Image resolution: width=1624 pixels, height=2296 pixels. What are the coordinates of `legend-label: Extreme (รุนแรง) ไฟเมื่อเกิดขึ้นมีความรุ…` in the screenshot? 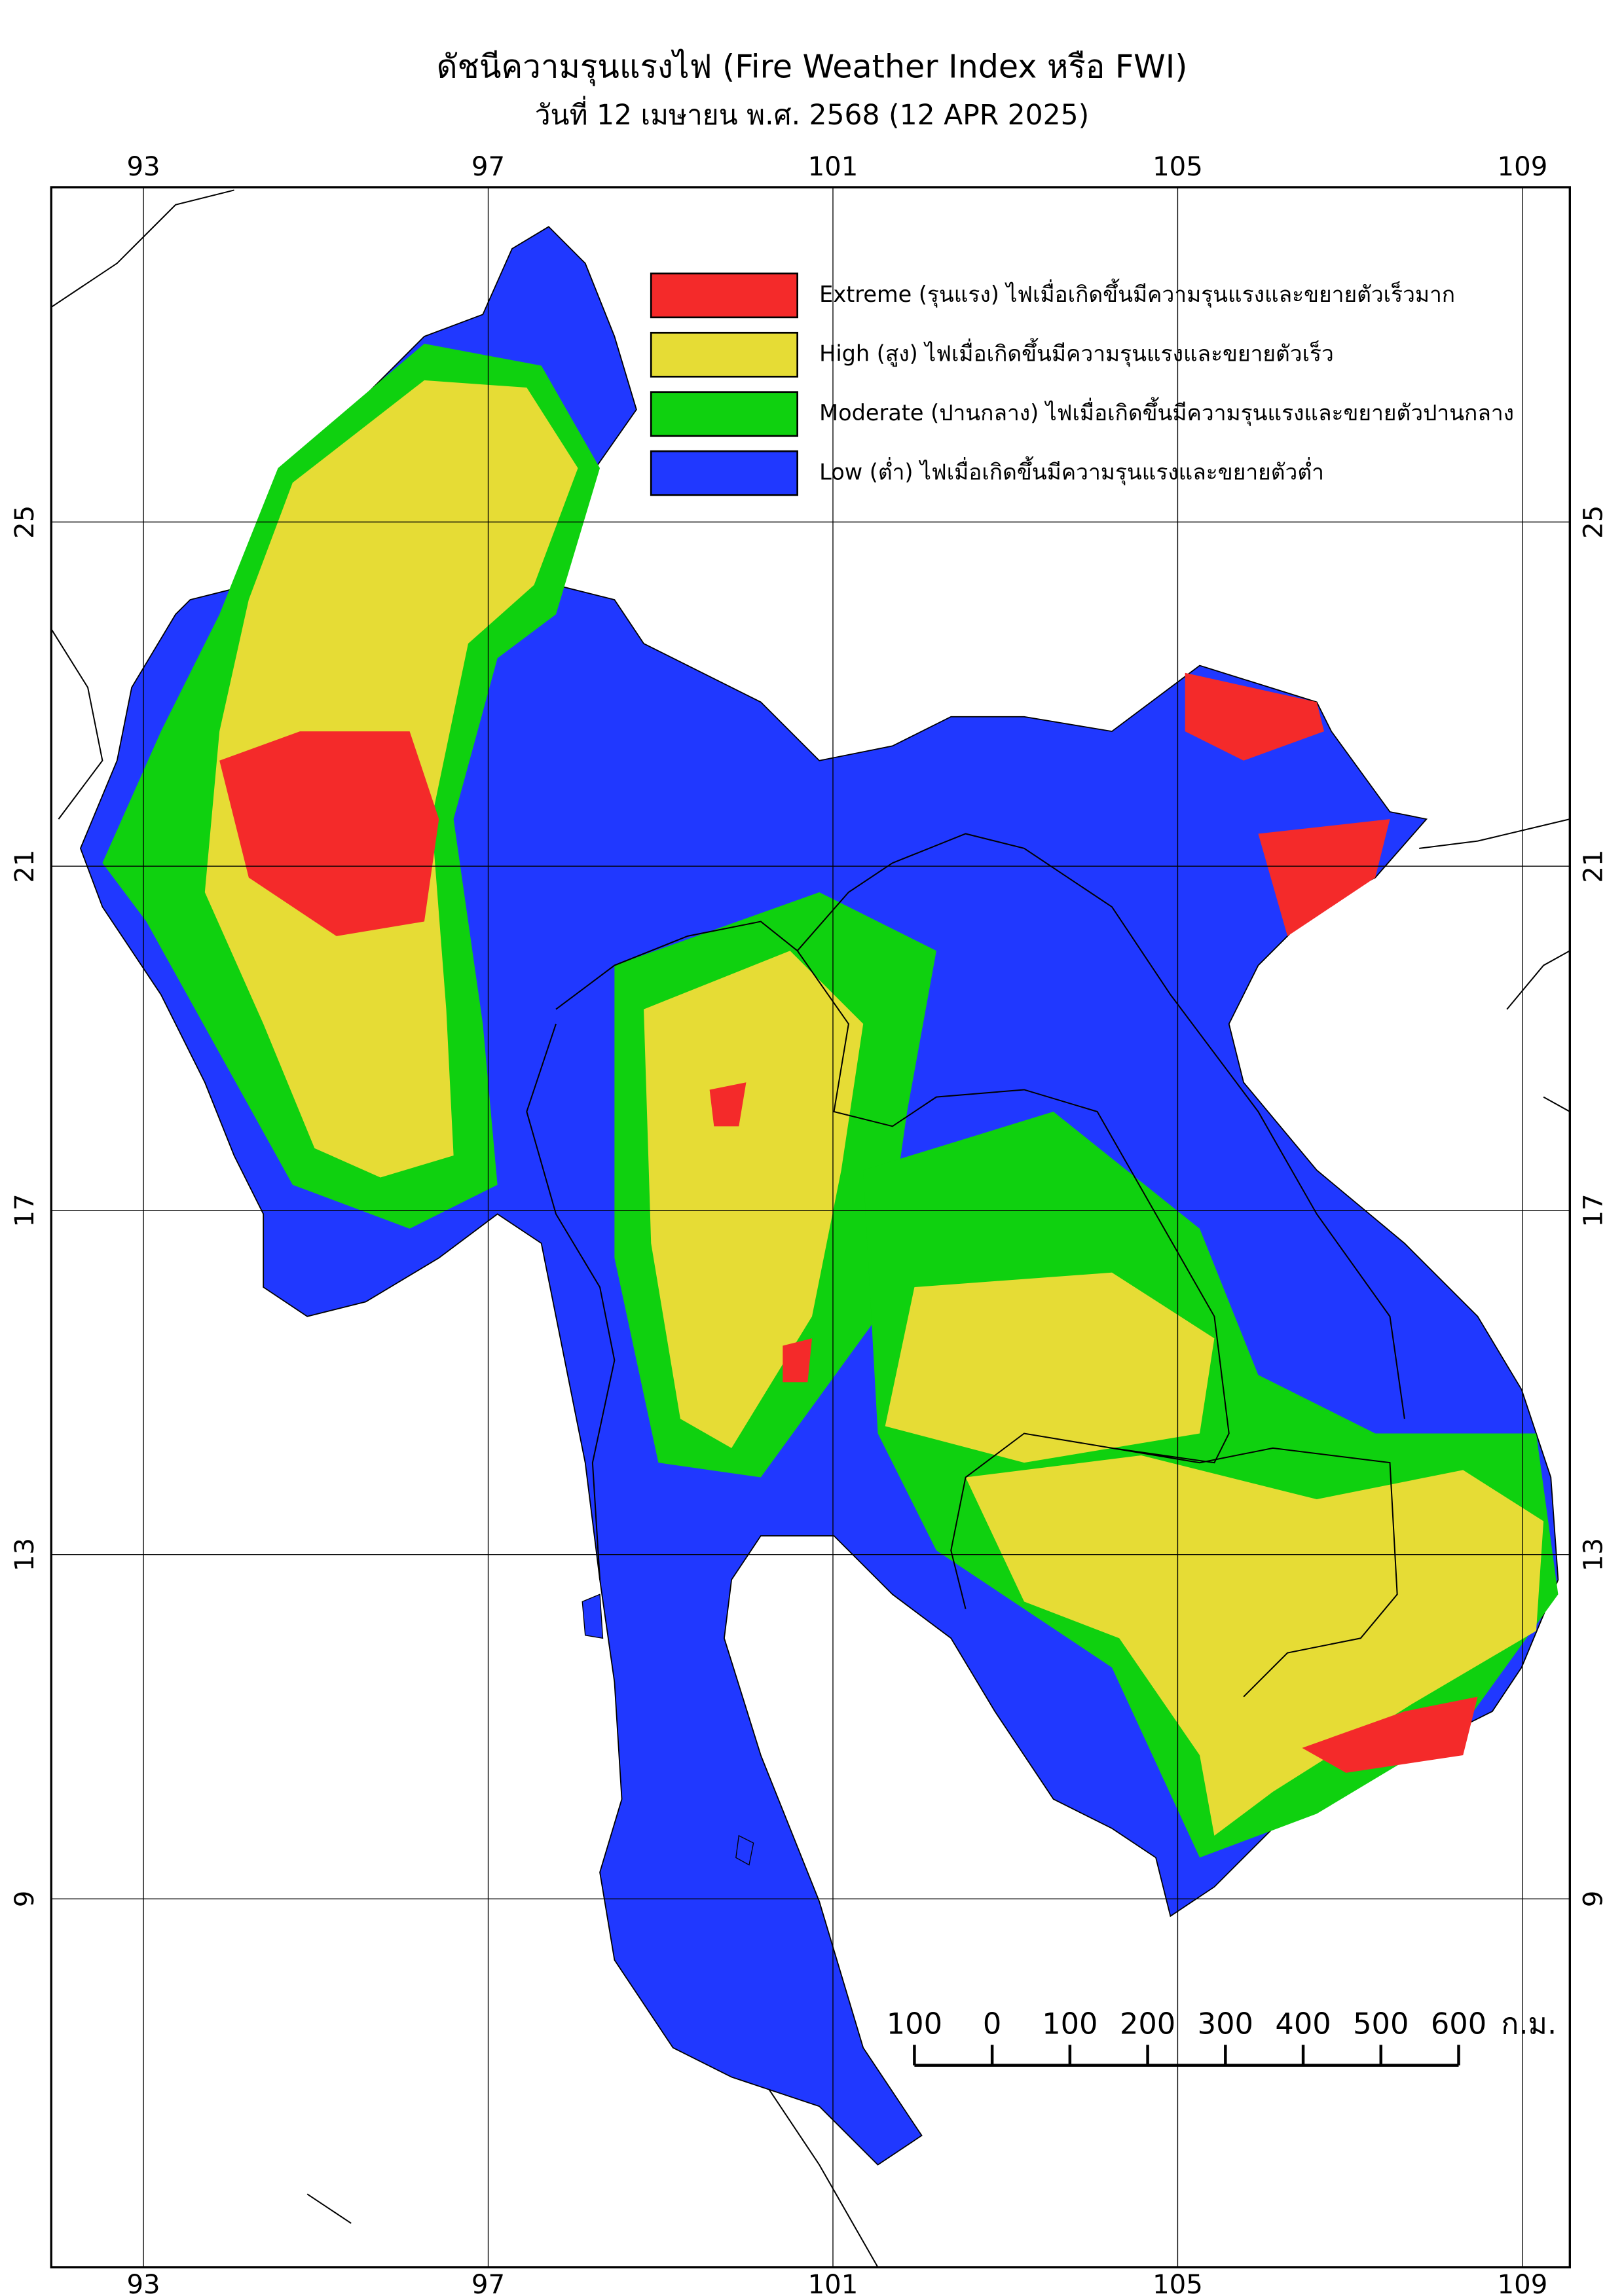 It's located at (1137, 293).